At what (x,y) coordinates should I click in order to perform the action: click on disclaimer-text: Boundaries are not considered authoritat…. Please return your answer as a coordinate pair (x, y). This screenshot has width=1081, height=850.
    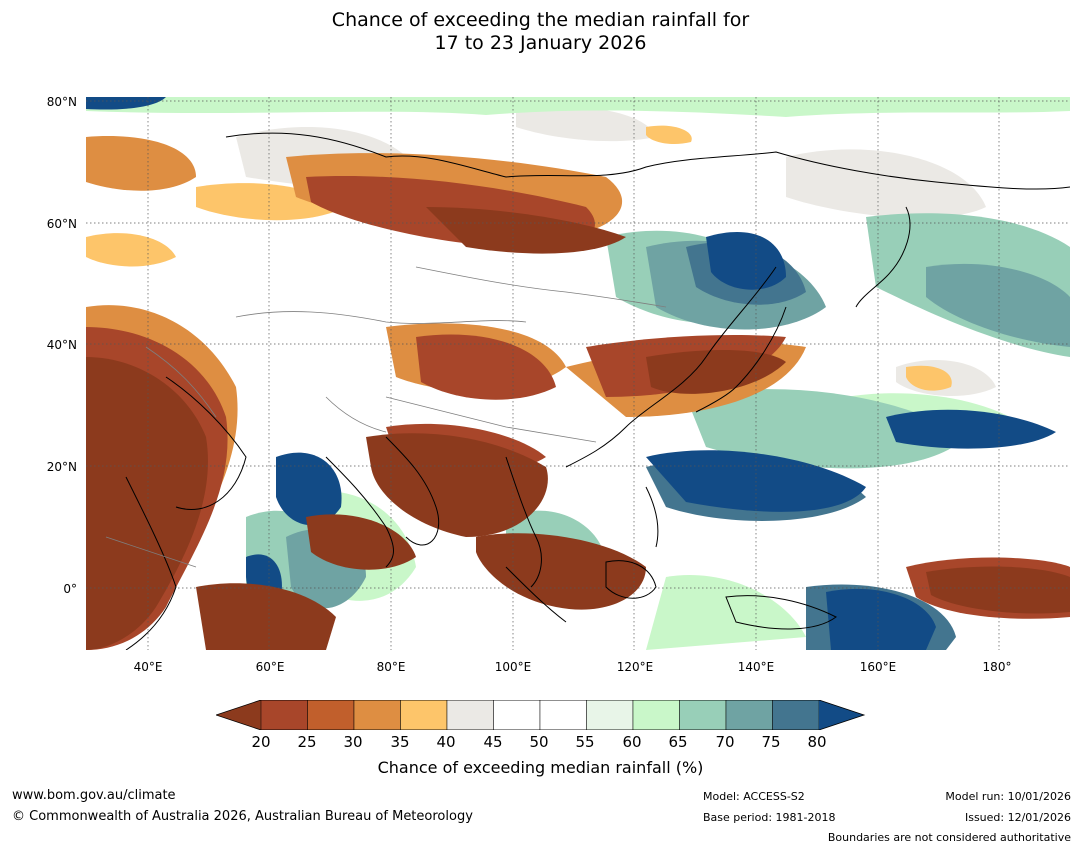
    Looking at the image, I should click on (949, 837).